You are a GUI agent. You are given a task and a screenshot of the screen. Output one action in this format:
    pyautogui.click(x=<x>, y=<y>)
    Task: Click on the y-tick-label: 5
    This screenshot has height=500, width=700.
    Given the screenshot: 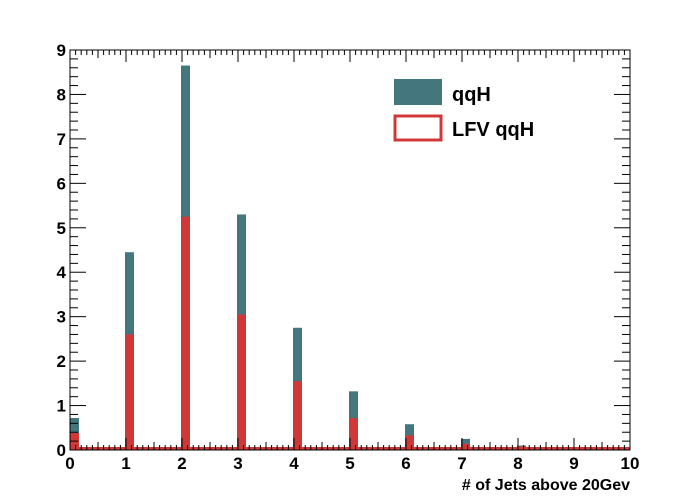 What is the action you would take?
    pyautogui.click(x=61, y=228)
    